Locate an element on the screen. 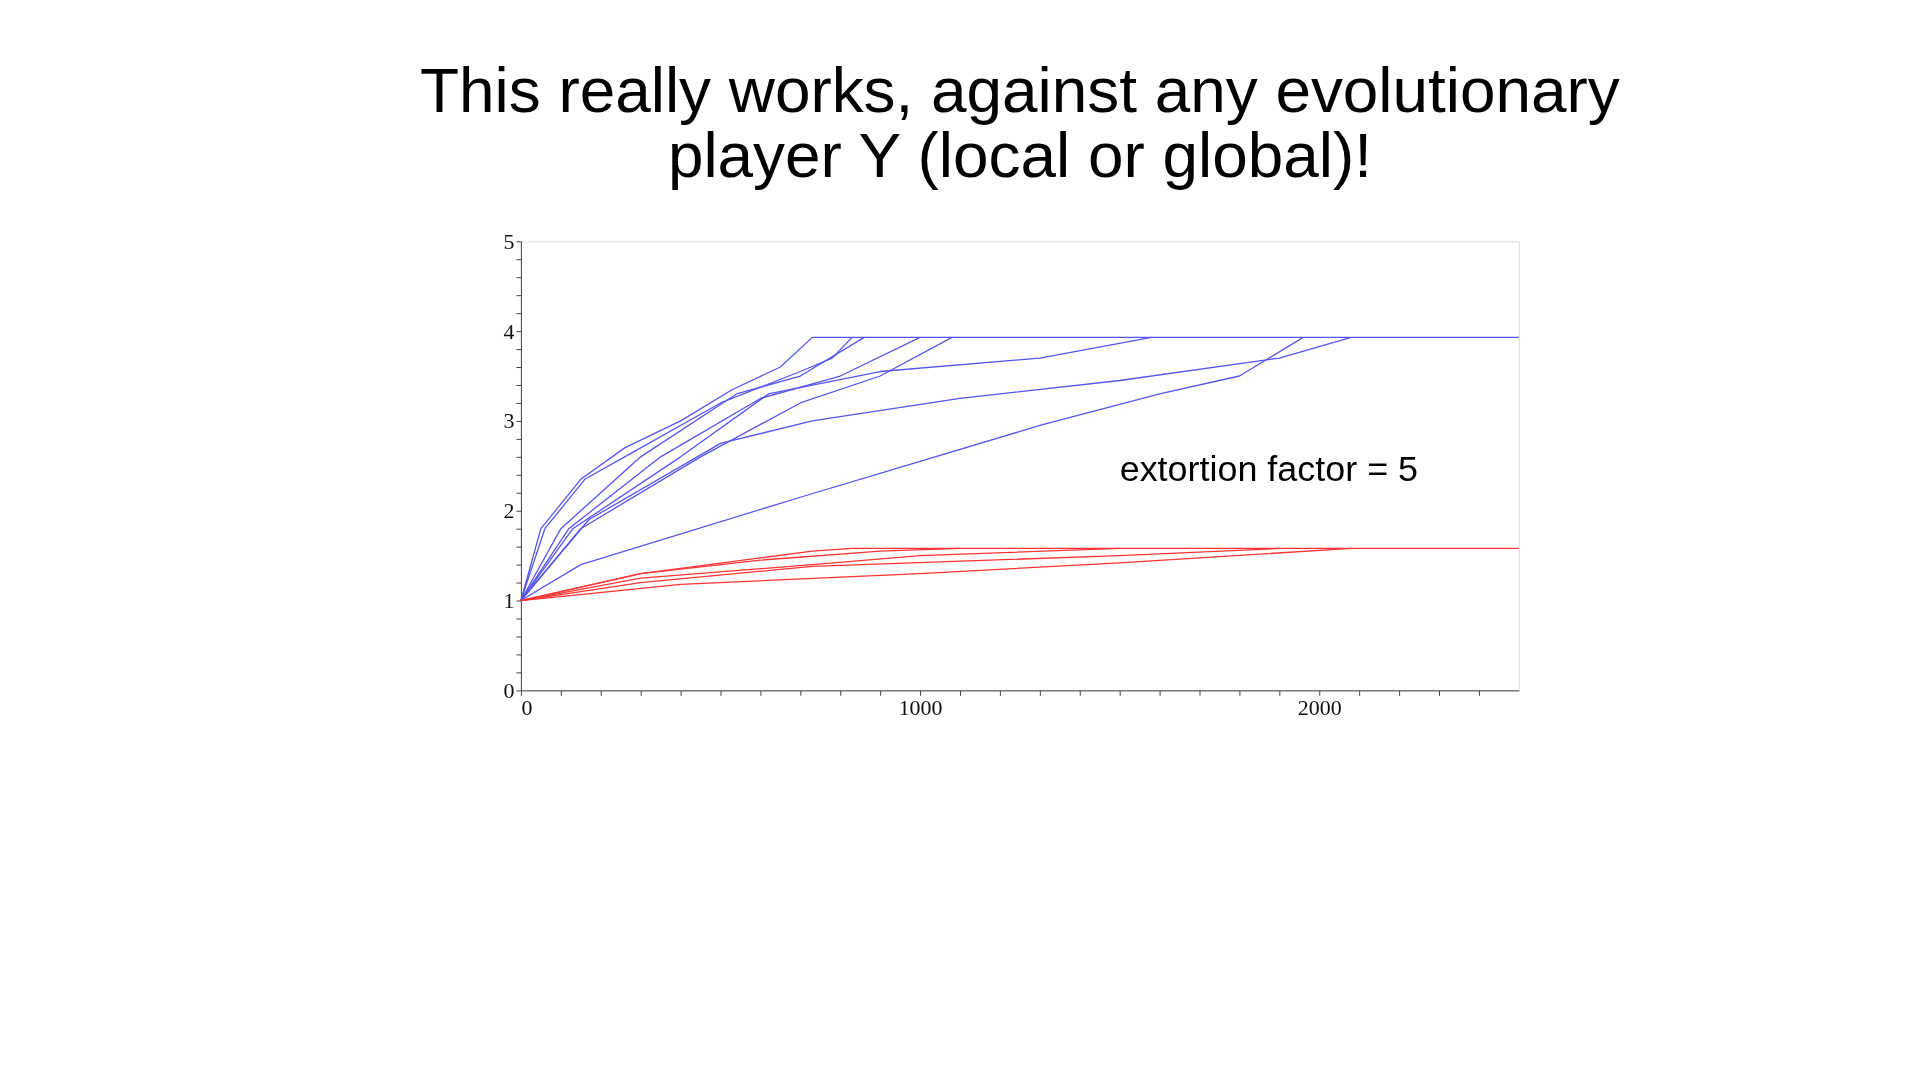 Image resolution: width=1920 pixels, height=1080 pixels. y-tick-label: 2 is located at coordinates (509, 511).